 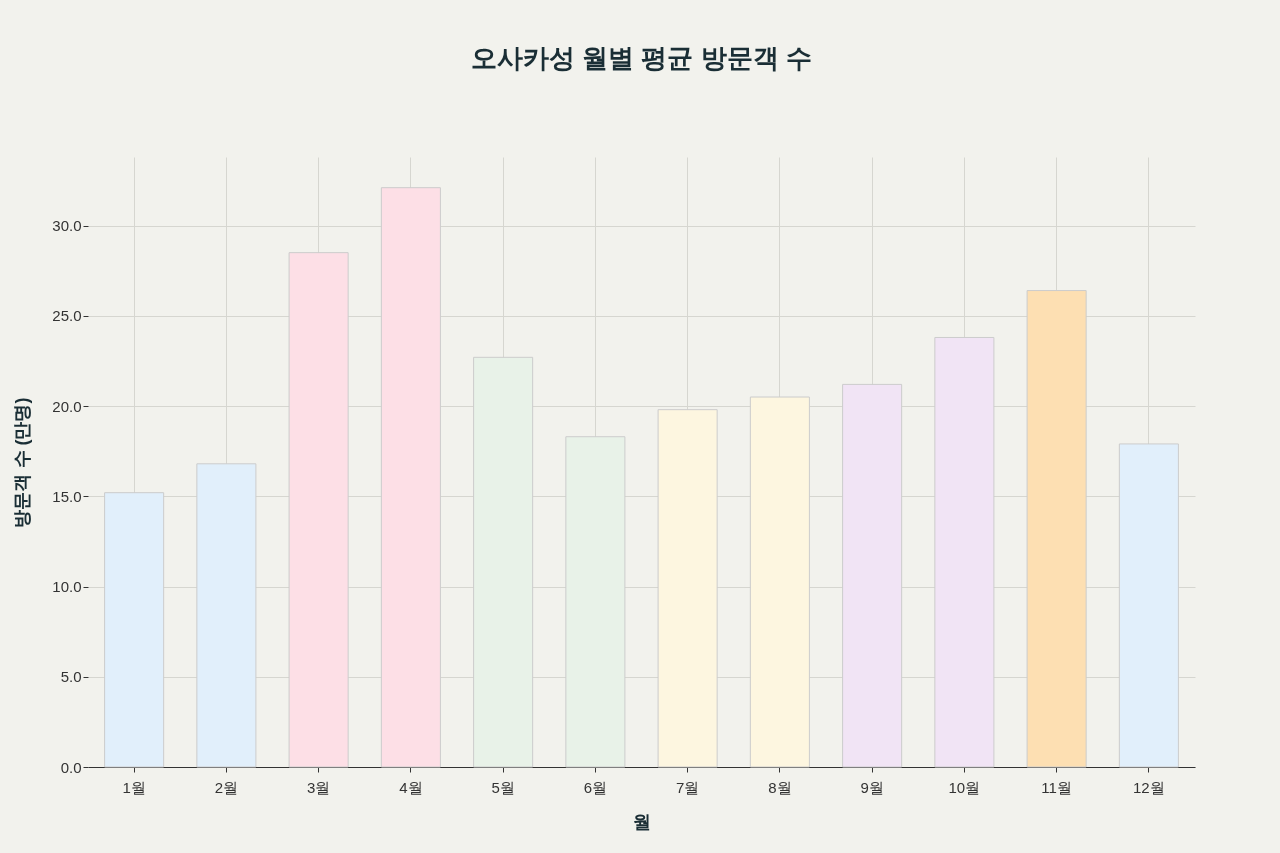 What do you see at coordinates (134, 787) in the screenshot?
I see `x-tick-label: 1월` at bounding box center [134, 787].